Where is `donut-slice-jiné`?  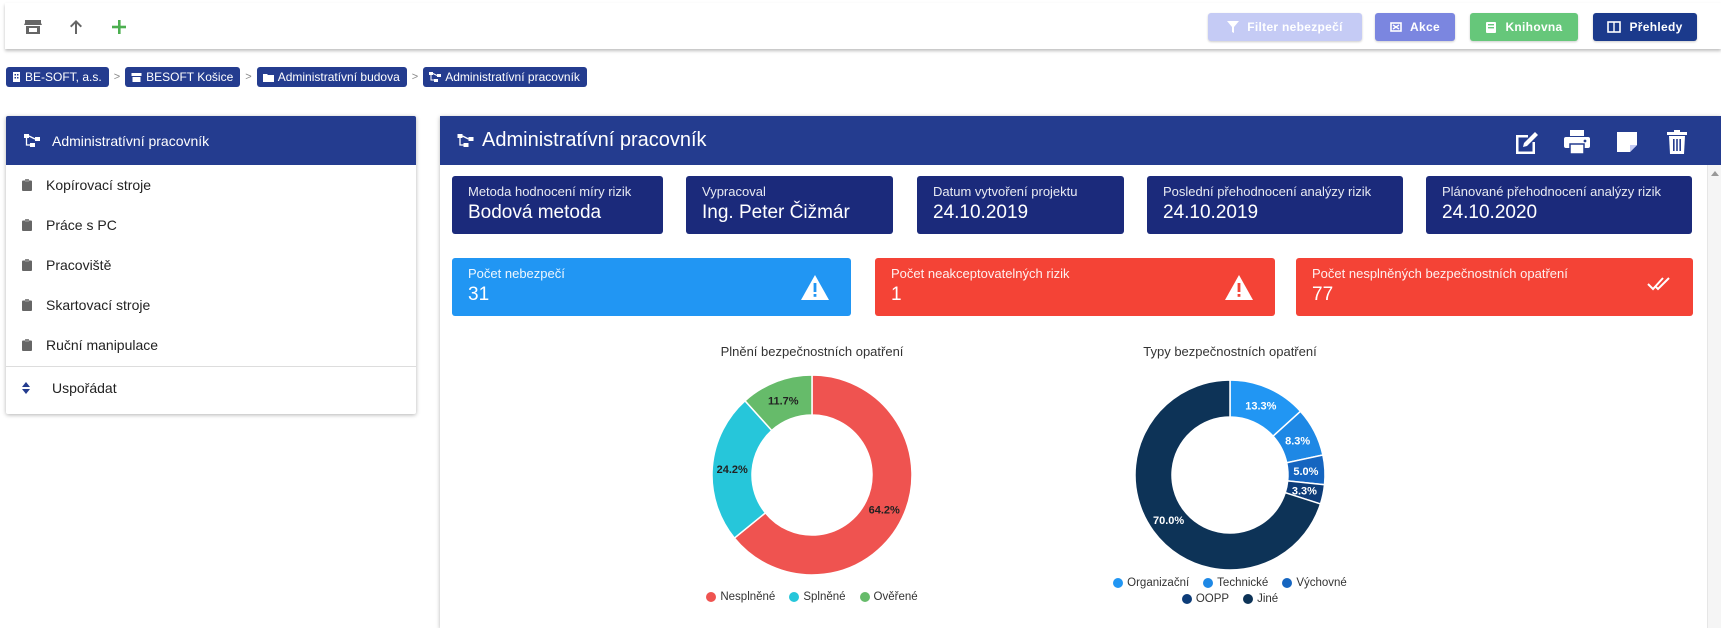
donut-slice-jiné is located at coordinates (1228, 475).